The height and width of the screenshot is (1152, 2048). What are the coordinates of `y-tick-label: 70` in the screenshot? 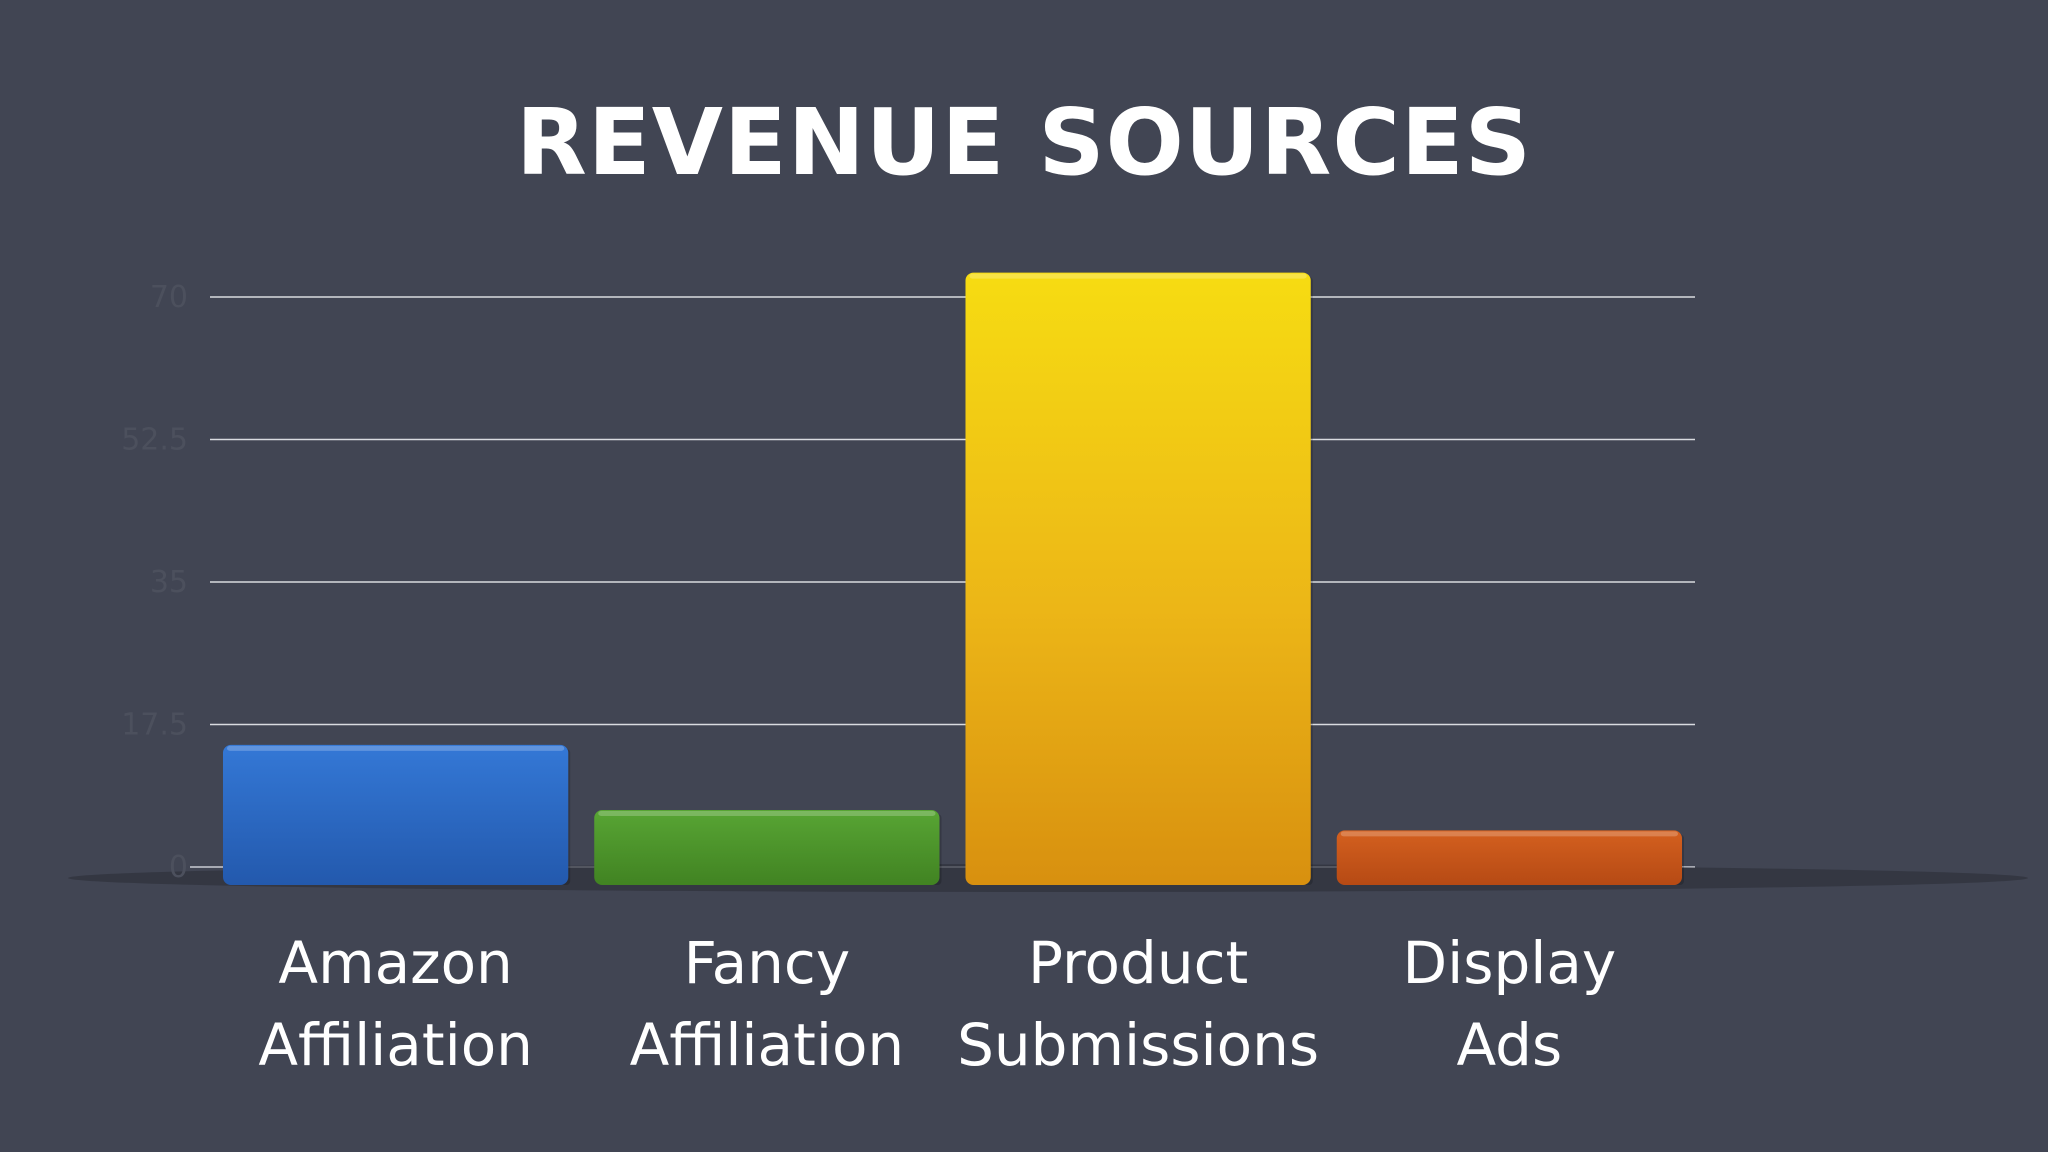 It's located at (169, 297).